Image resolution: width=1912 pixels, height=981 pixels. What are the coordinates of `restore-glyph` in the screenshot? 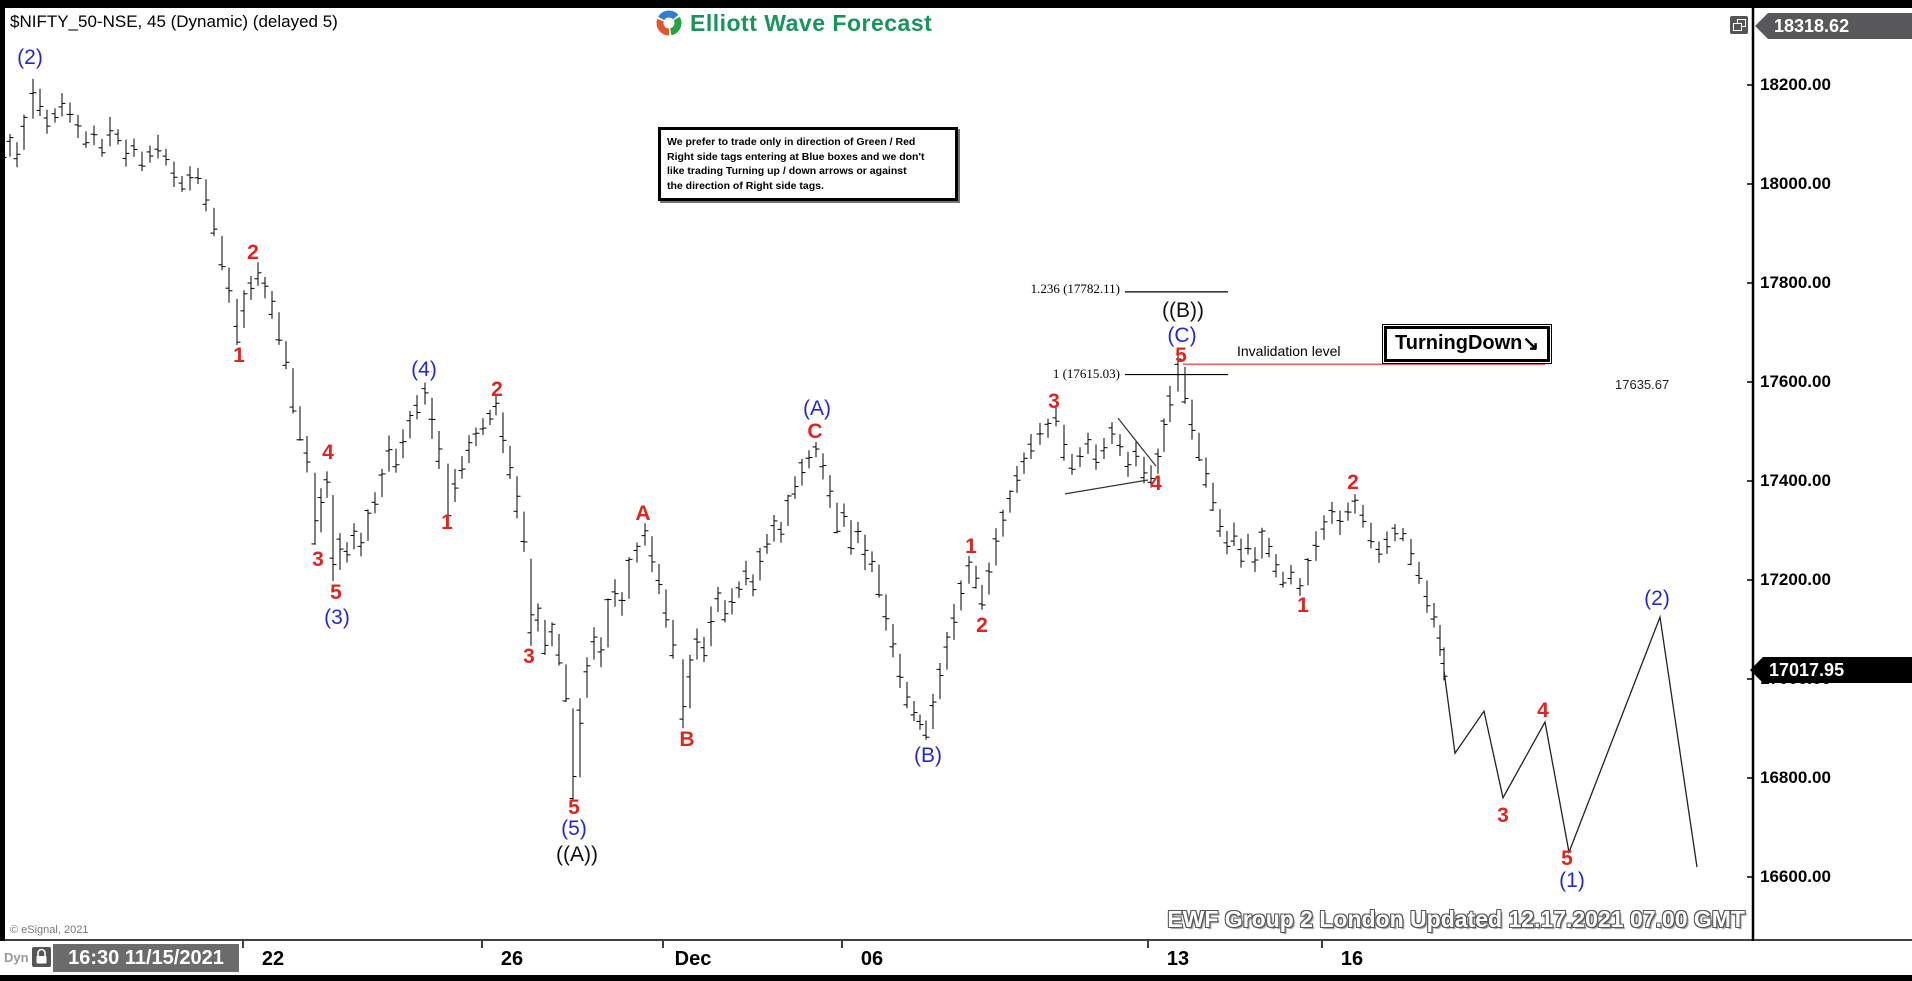 It's located at (1737, 27).